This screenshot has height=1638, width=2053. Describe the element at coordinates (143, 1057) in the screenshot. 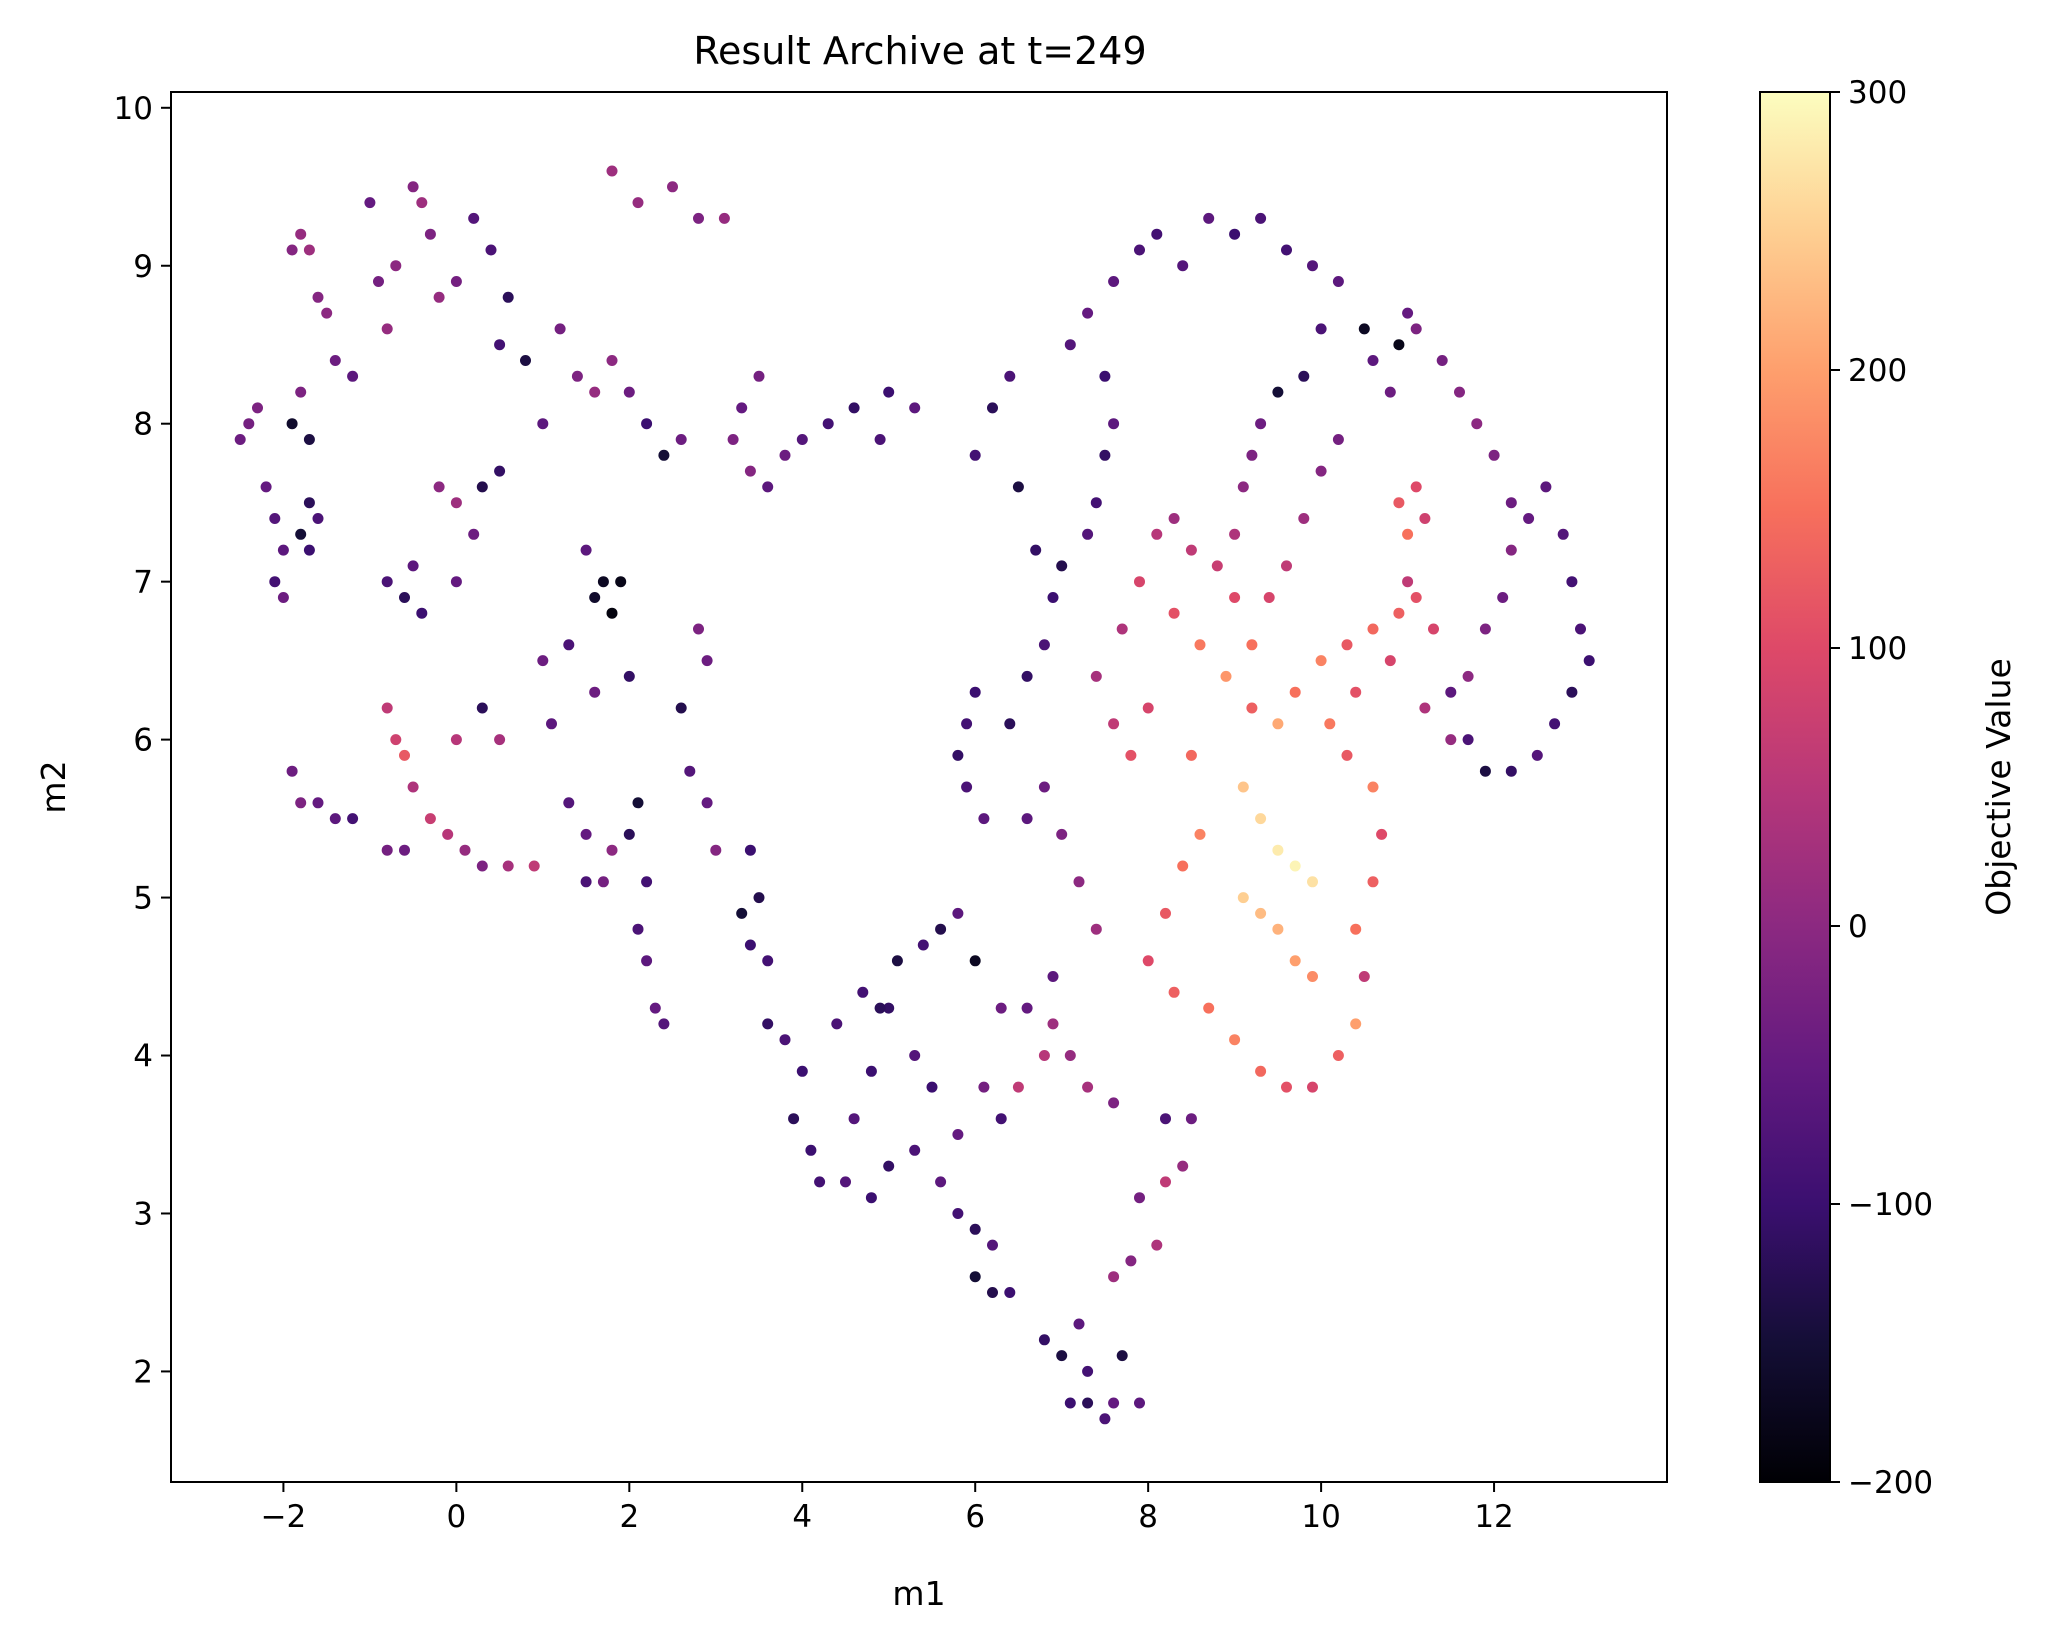

I see `y-tick-label: 4` at that location.